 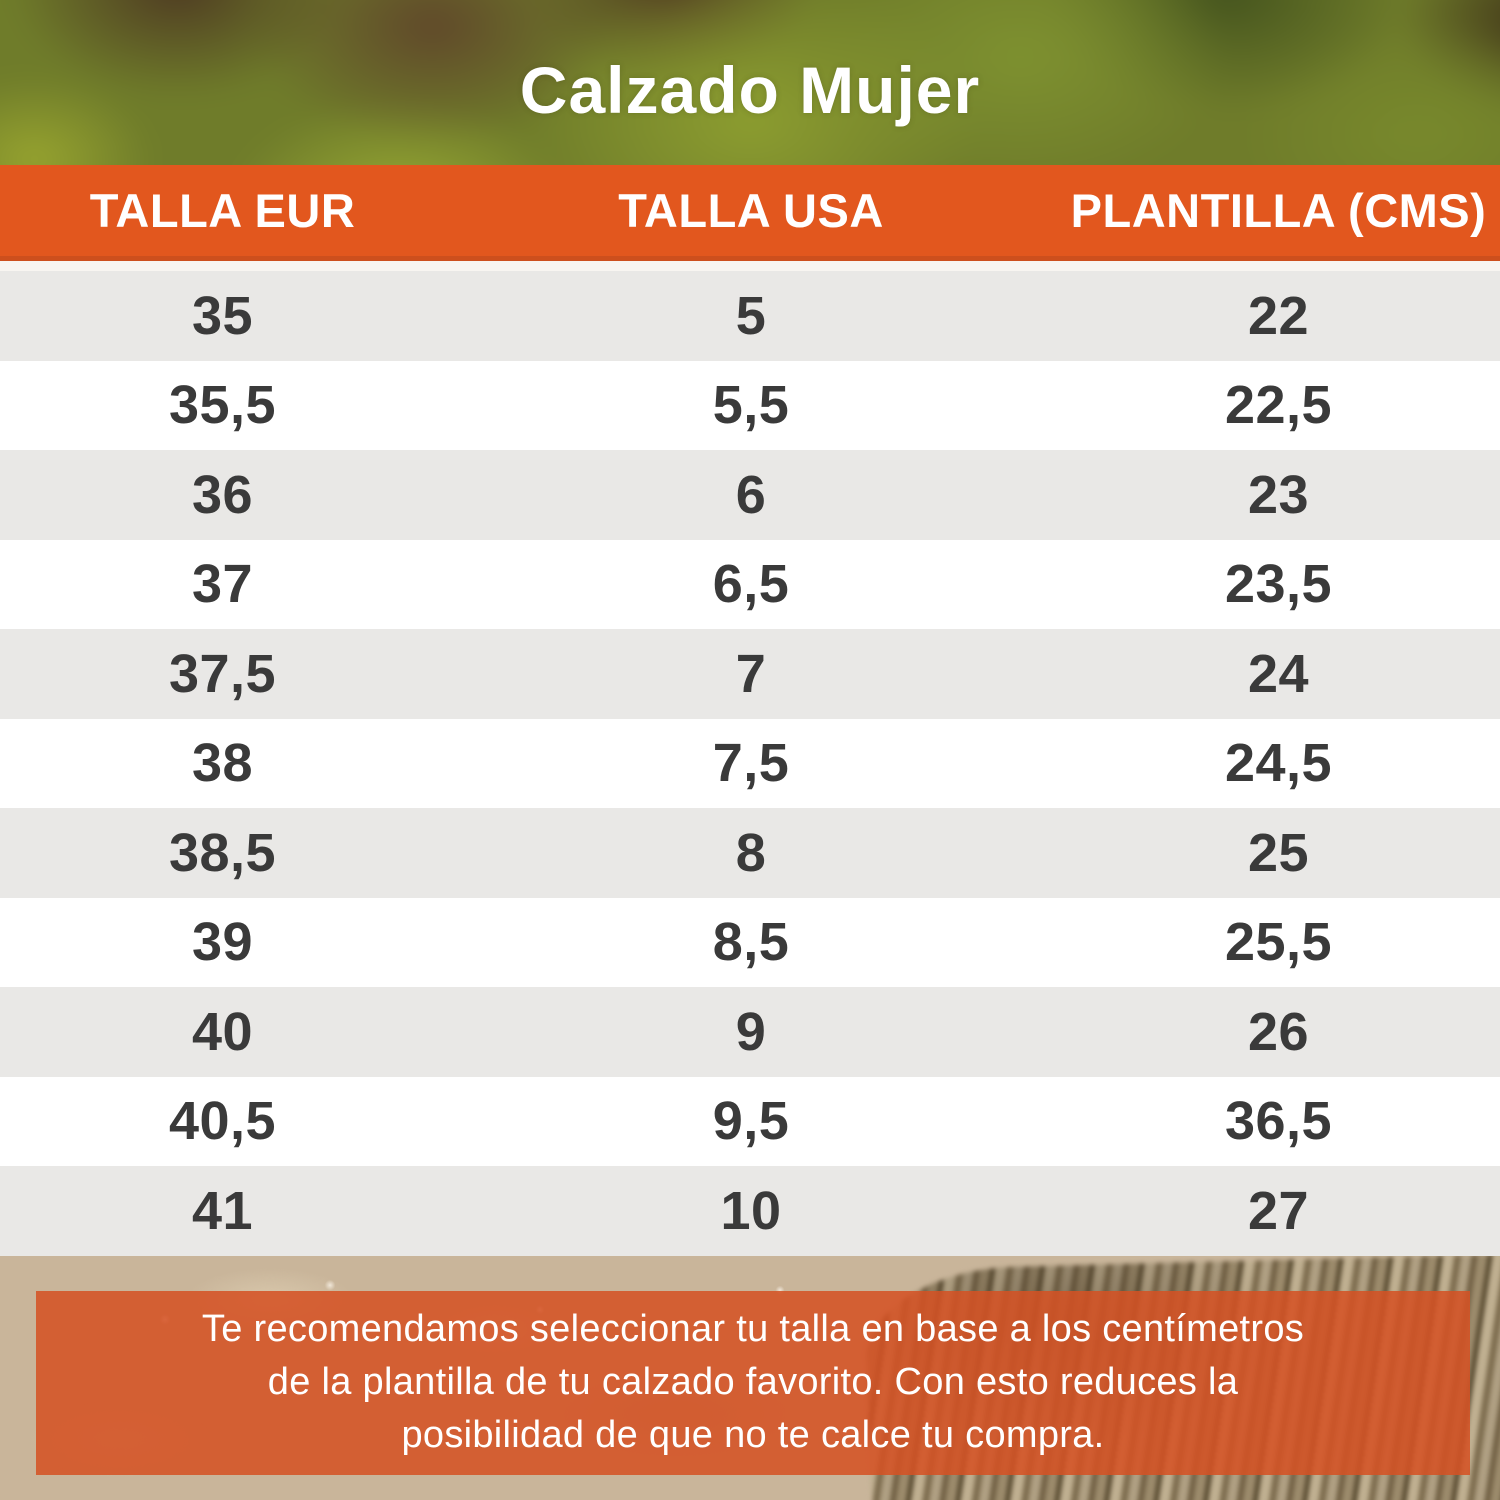 I want to click on table-row: 39 8,5 25,5, so click(x=750, y=942).